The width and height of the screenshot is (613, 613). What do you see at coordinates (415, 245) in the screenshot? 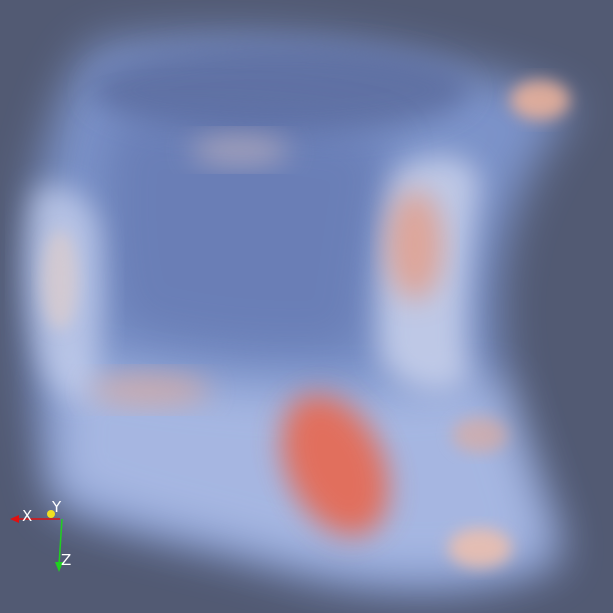
I see `hotspot-right-wall` at bounding box center [415, 245].